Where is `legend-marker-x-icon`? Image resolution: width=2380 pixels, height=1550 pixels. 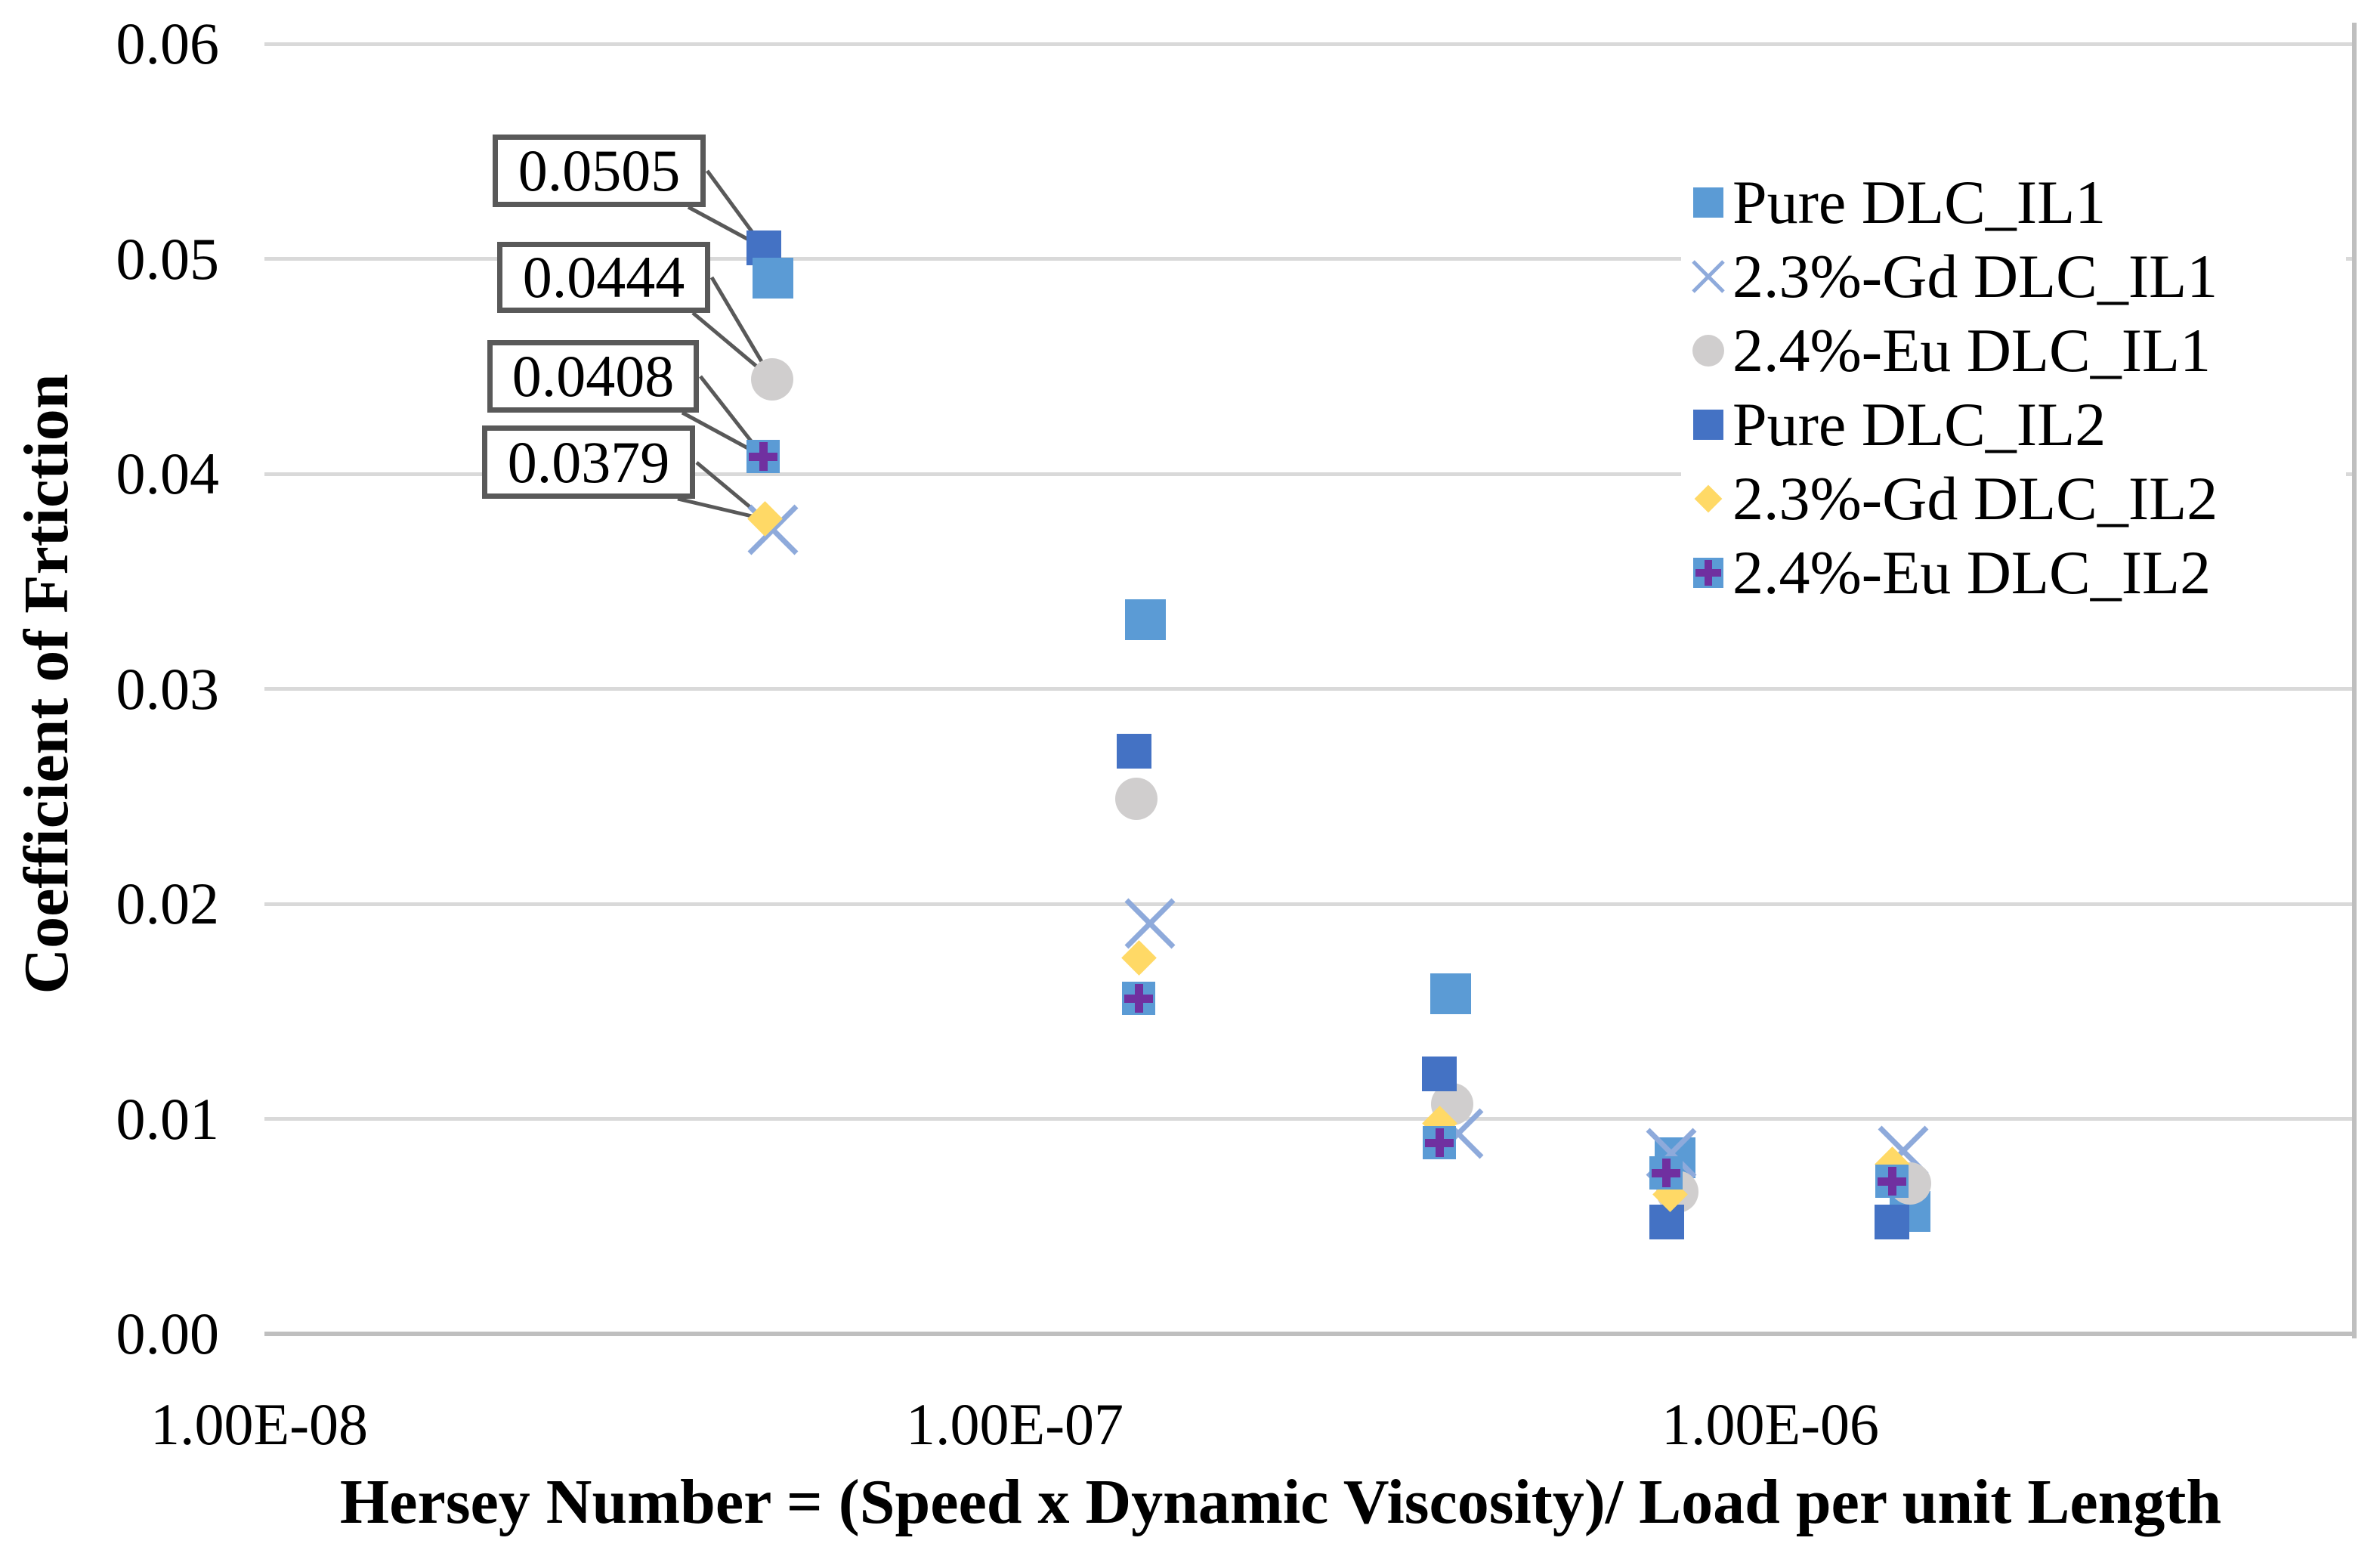 legend-marker-x-icon is located at coordinates (1708, 276).